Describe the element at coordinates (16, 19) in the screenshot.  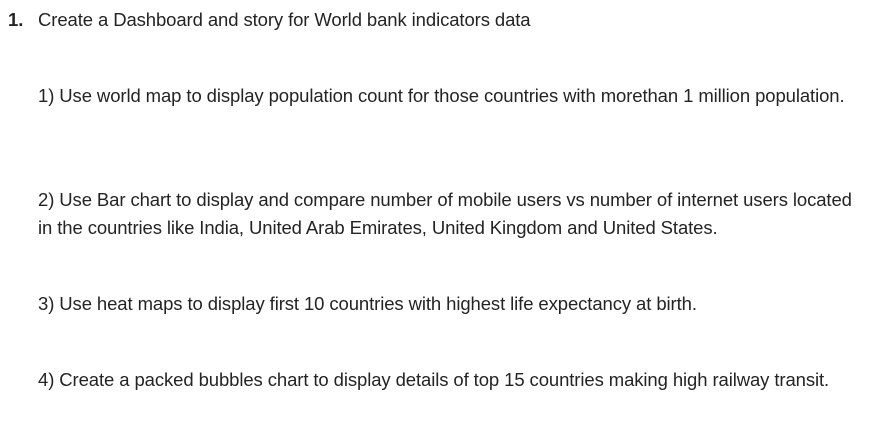
I see `list-number: 1.` at that location.